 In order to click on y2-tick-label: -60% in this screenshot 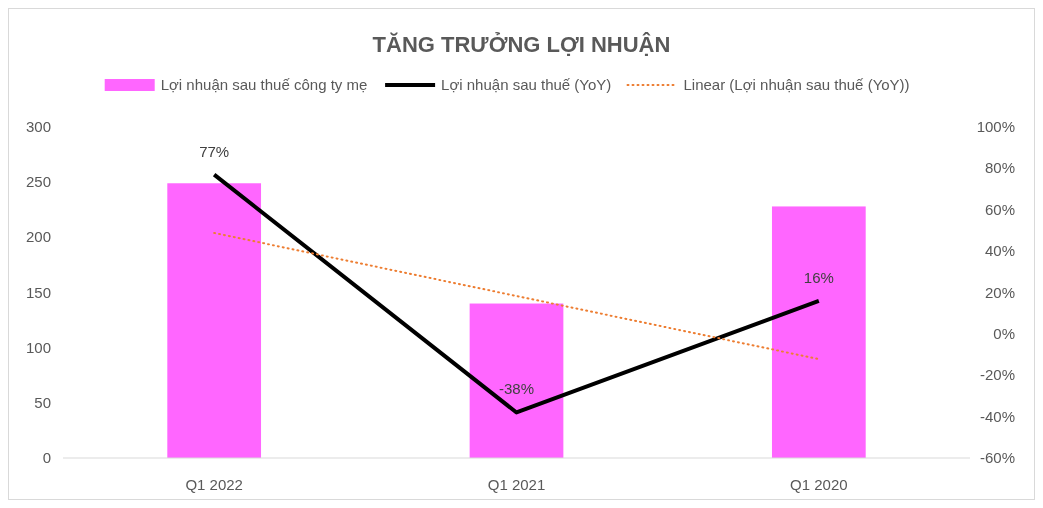, I will do `click(997, 457)`.